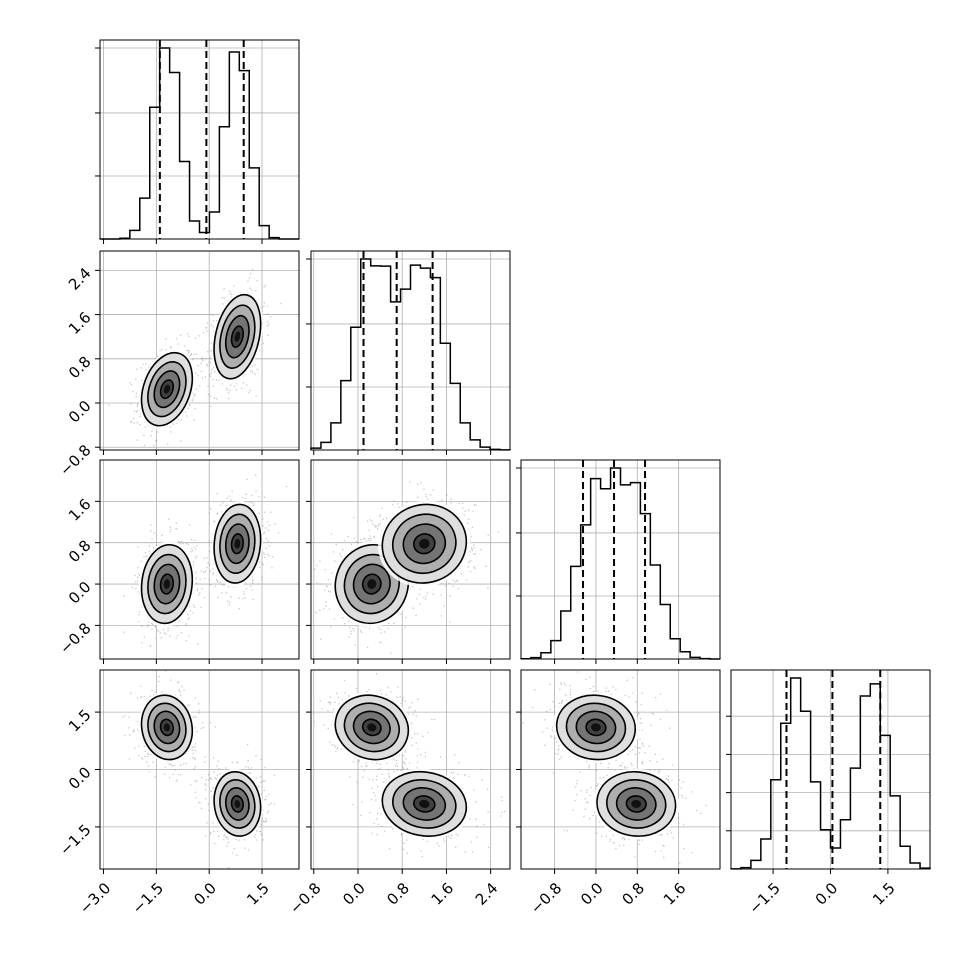 This screenshot has width=970, height=970. I want to click on x-tick-label: −3.0, so click(95, 898).